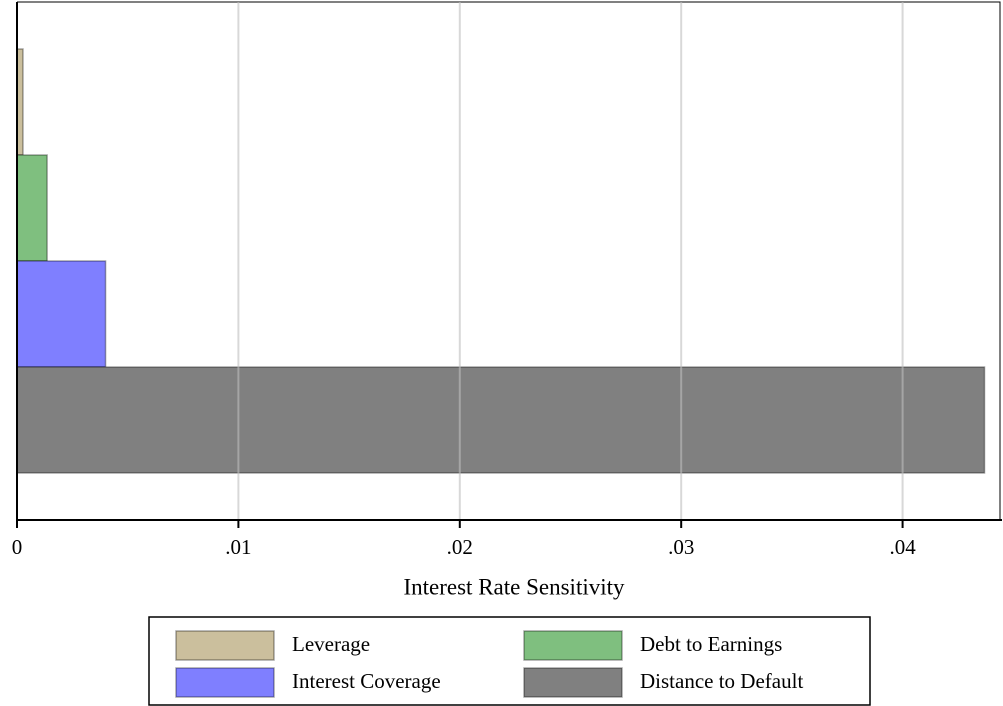 This screenshot has height=706, width=1003. What do you see at coordinates (721, 681) in the screenshot?
I see `legend-label: Distance to Default` at bounding box center [721, 681].